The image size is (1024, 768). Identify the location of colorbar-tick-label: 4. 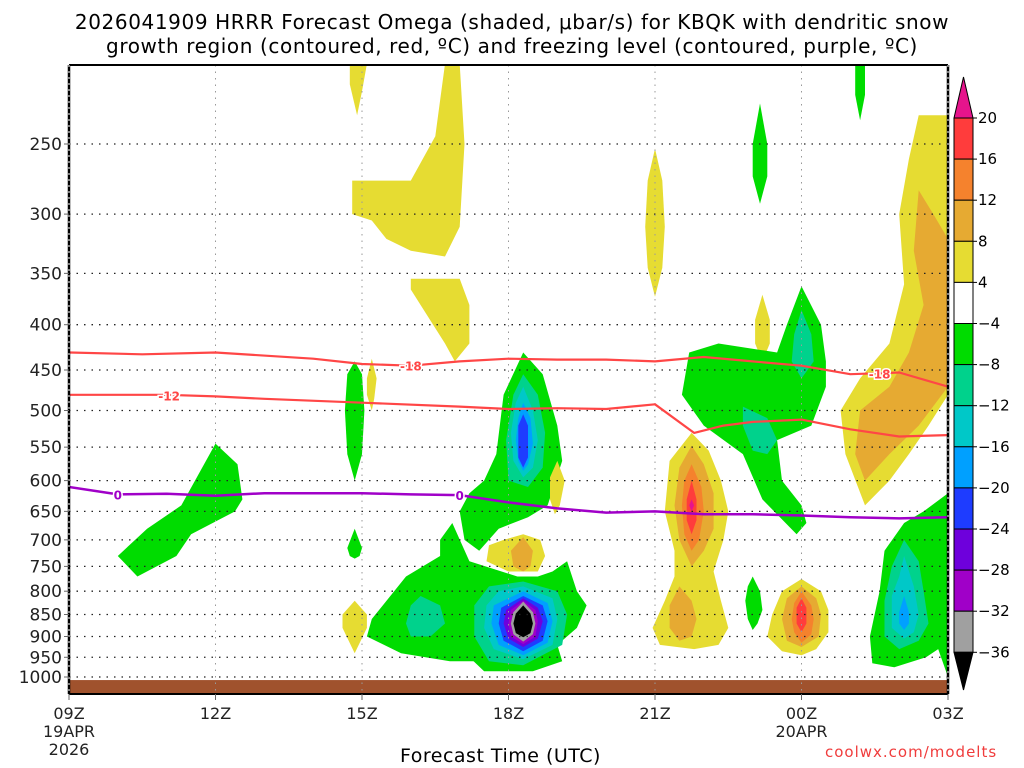
(983, 282).